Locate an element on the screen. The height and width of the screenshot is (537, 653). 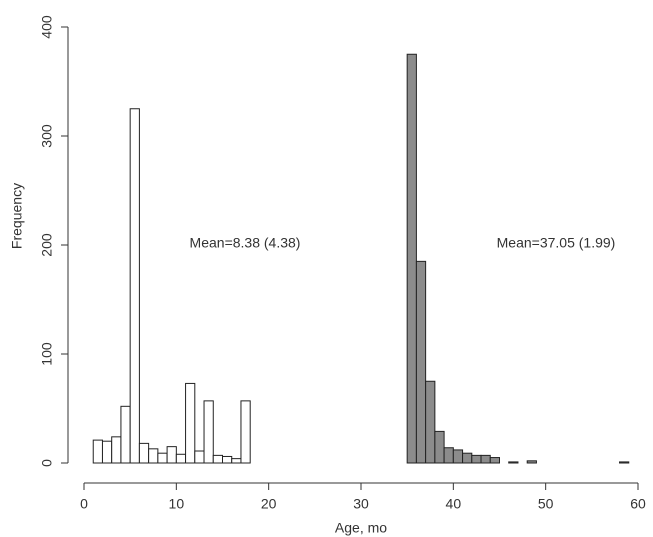
x-tick-label: 10 is located at coordinates (177, 504).